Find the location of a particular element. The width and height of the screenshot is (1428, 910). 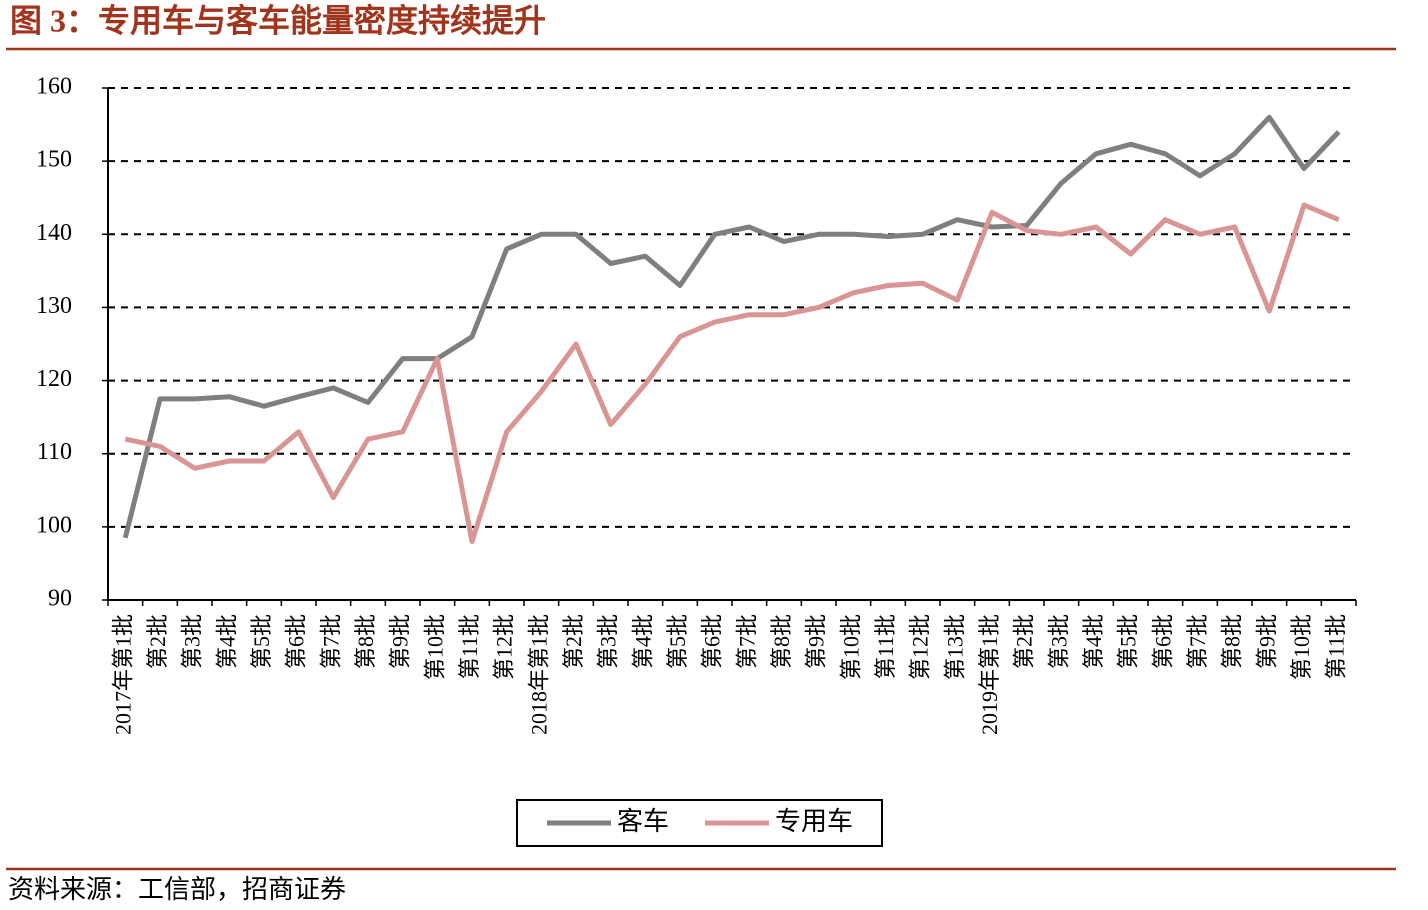

legend-label: 客车 is located at coordinates (643, 821).